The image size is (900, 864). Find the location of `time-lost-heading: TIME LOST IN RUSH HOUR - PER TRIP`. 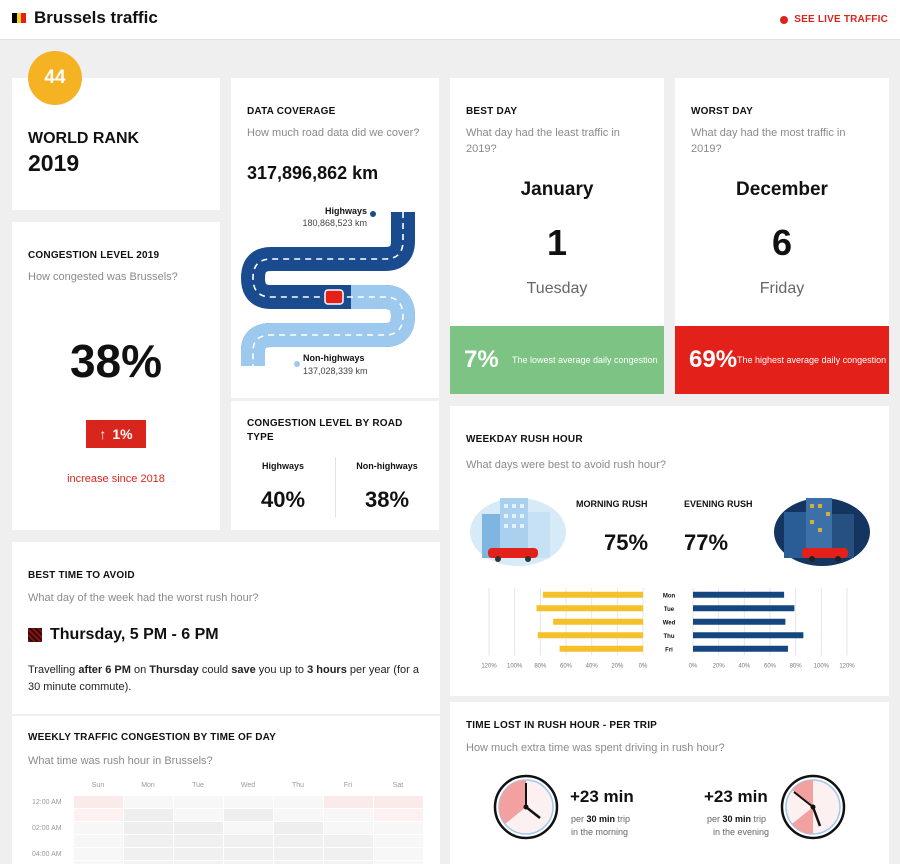

time-lost-heading: TIME LOST IN RUSH HOUR - PER TRIP is located at coordinates (562, 725).